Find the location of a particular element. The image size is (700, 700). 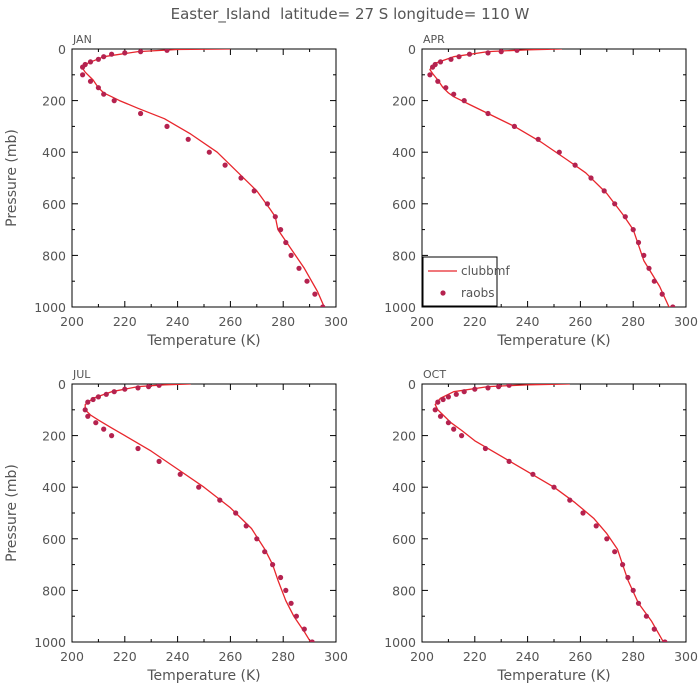

panel-label: JAN is located at coordinates (82, 39).